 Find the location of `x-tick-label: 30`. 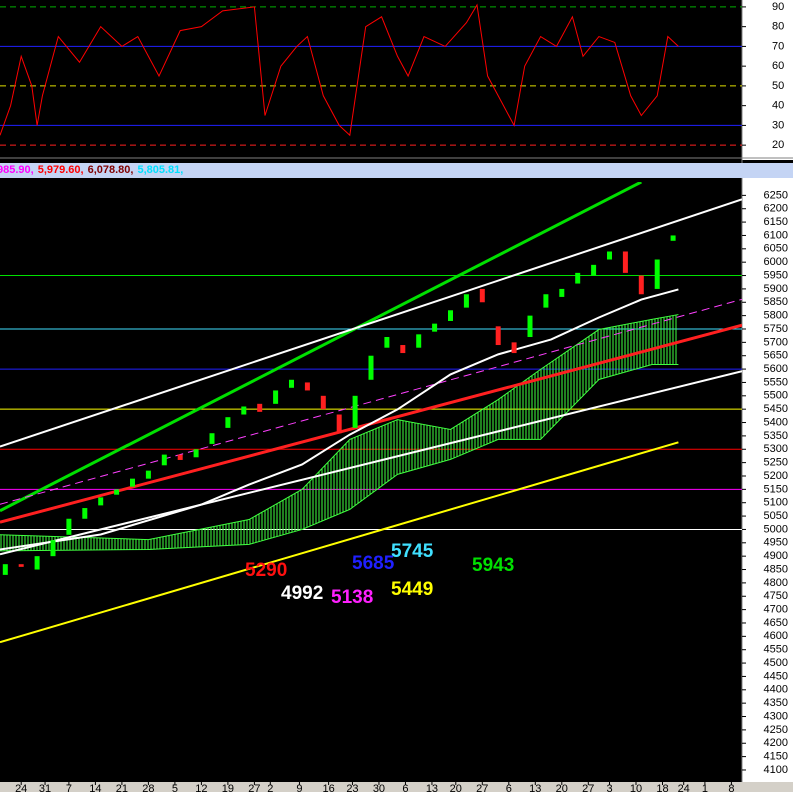

x-tick-label: 30 is located at coordinates (379, 787).